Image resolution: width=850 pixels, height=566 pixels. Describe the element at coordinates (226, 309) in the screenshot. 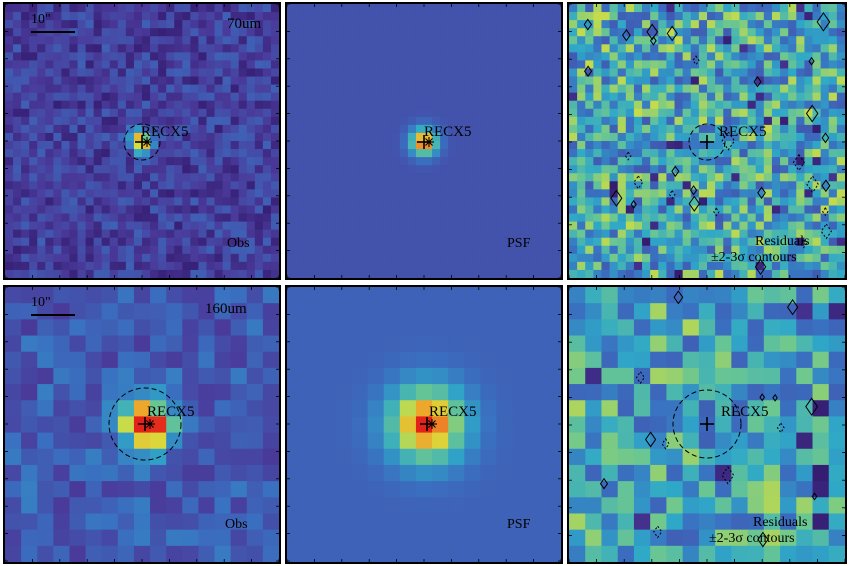

I see `band-label: 160um` at that location.